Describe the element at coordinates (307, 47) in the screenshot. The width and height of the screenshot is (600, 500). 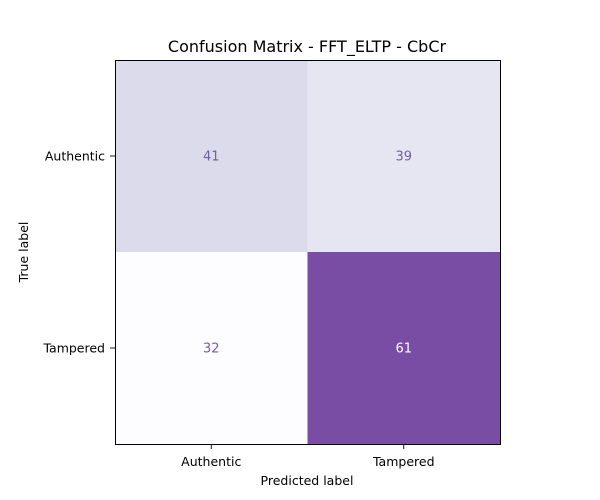
I see `chart-title: Confusion Matrix - FFT_ELTP - CbCr` at that location.